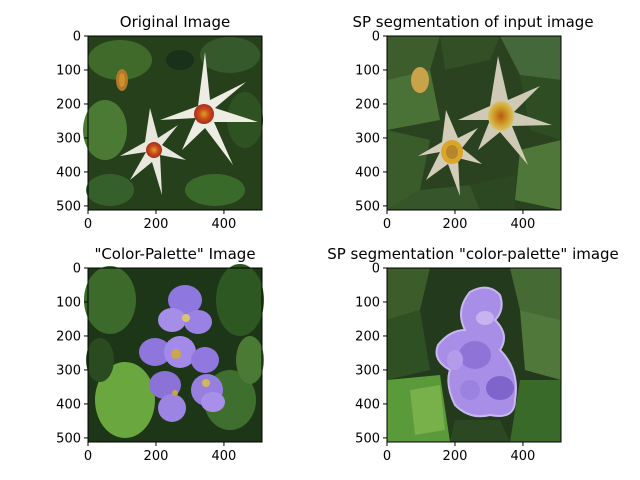 The image size is (640, 480). I want to click on image-original, so click(173, 123).